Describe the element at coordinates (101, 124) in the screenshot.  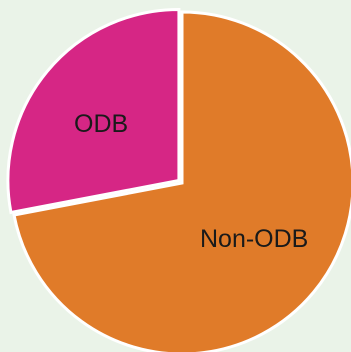
I see `slice-label-odb: ODB` at that location.